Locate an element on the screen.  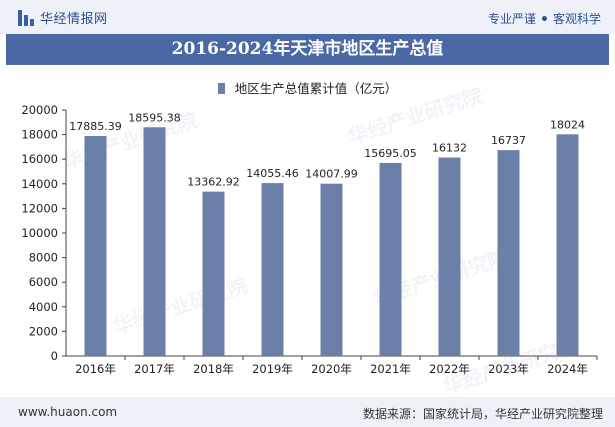
header-bar: 华经情报网 专业严谨 客观科学 is located at coordinates (307, 17).